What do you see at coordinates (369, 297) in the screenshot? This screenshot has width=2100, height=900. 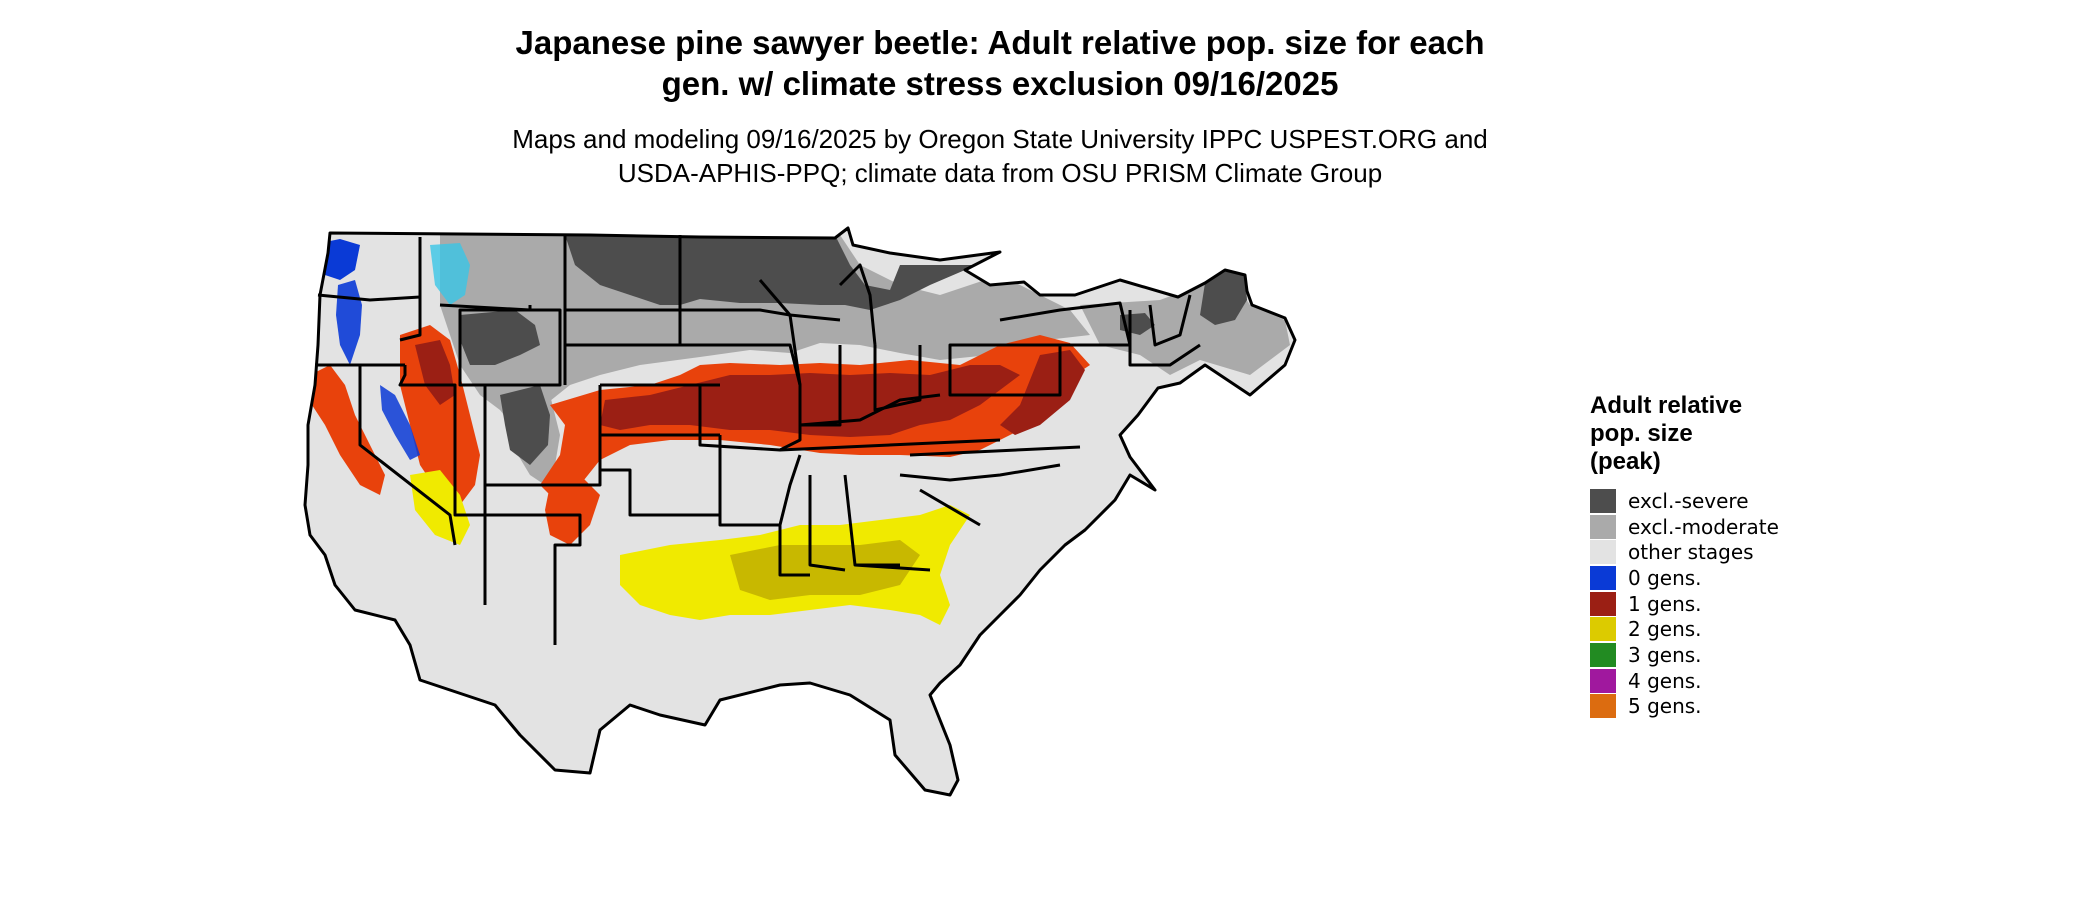 I see `border-wa-or` at bounding box center [369, 297].